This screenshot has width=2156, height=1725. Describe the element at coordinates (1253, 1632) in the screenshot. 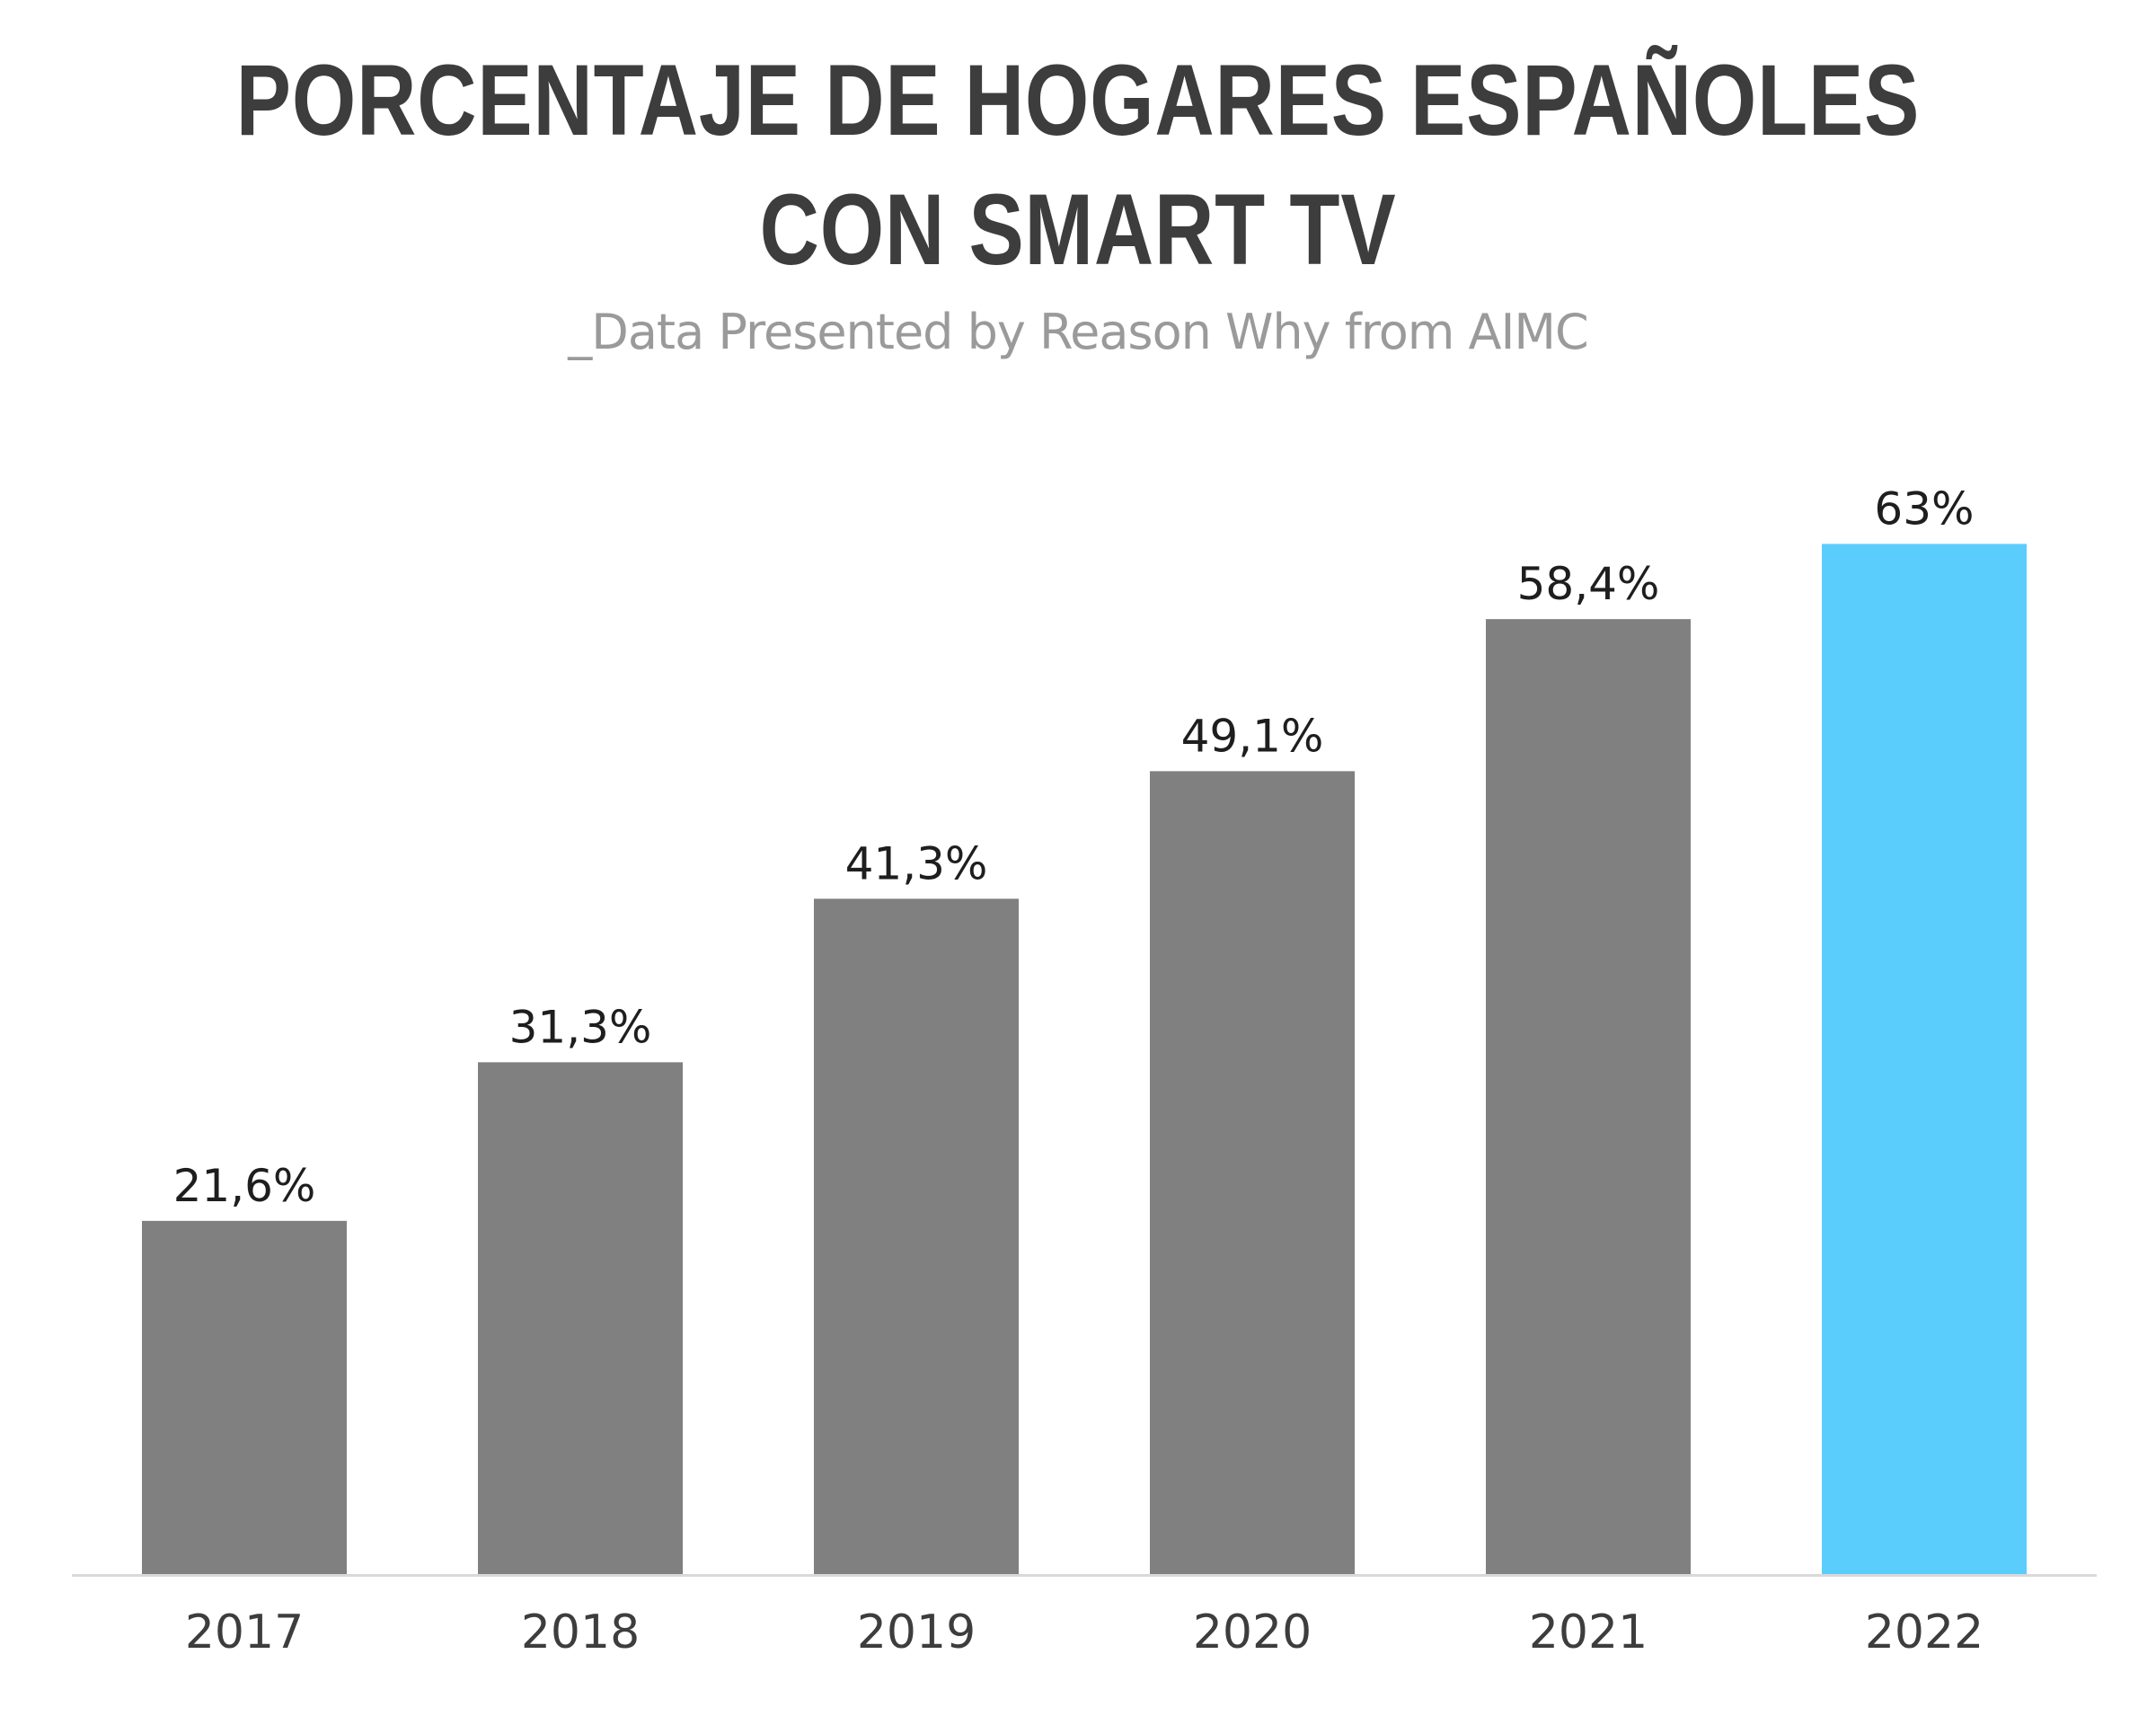

I see `x-tick-label-2020: 2020` at that location.